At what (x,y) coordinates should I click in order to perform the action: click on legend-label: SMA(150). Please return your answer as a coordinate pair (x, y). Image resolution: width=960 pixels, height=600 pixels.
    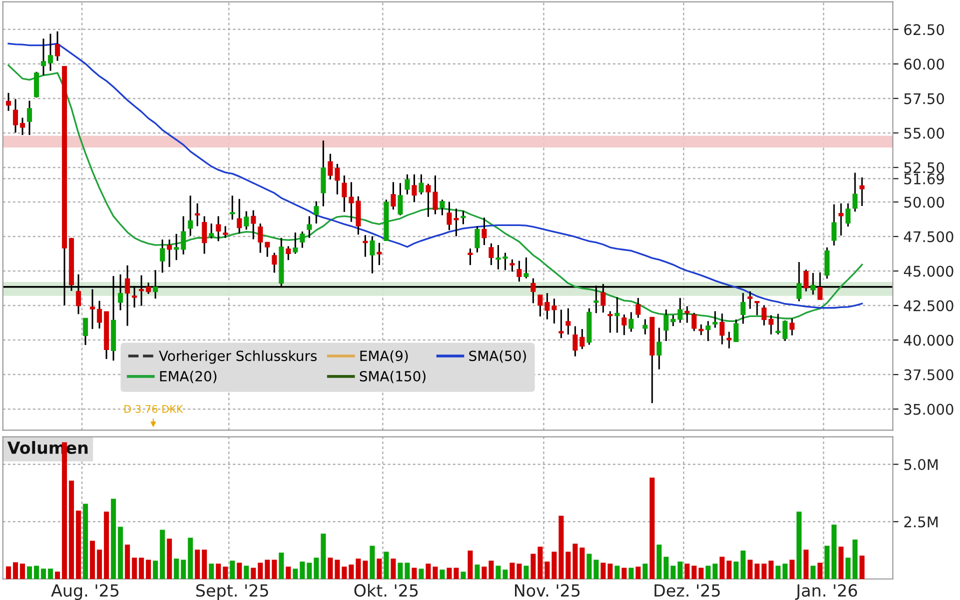
    Looking at the image, I should click on (393, 377).